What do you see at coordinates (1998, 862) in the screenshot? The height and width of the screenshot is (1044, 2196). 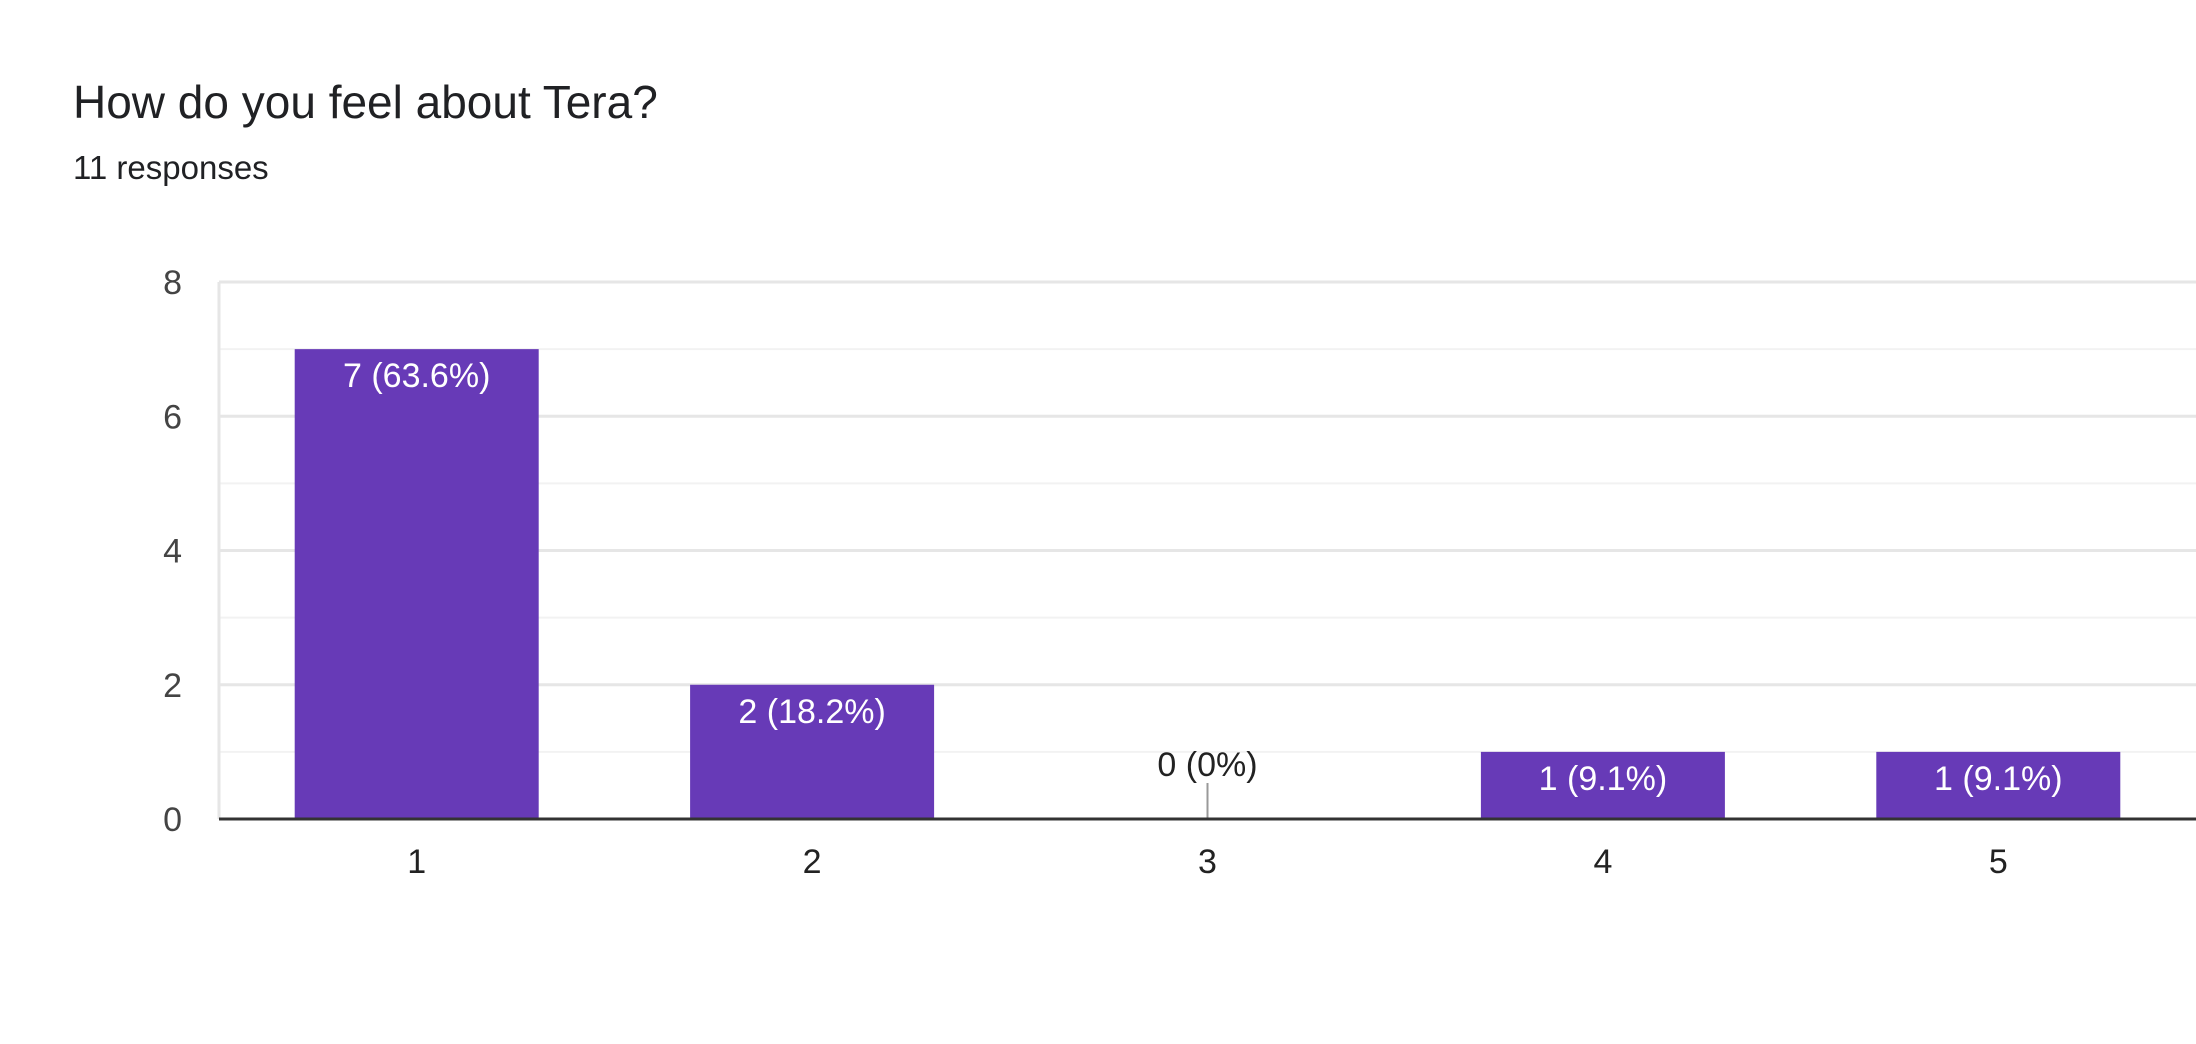 I see `x-tick-label: 5` at bounding box center [1998, 862].